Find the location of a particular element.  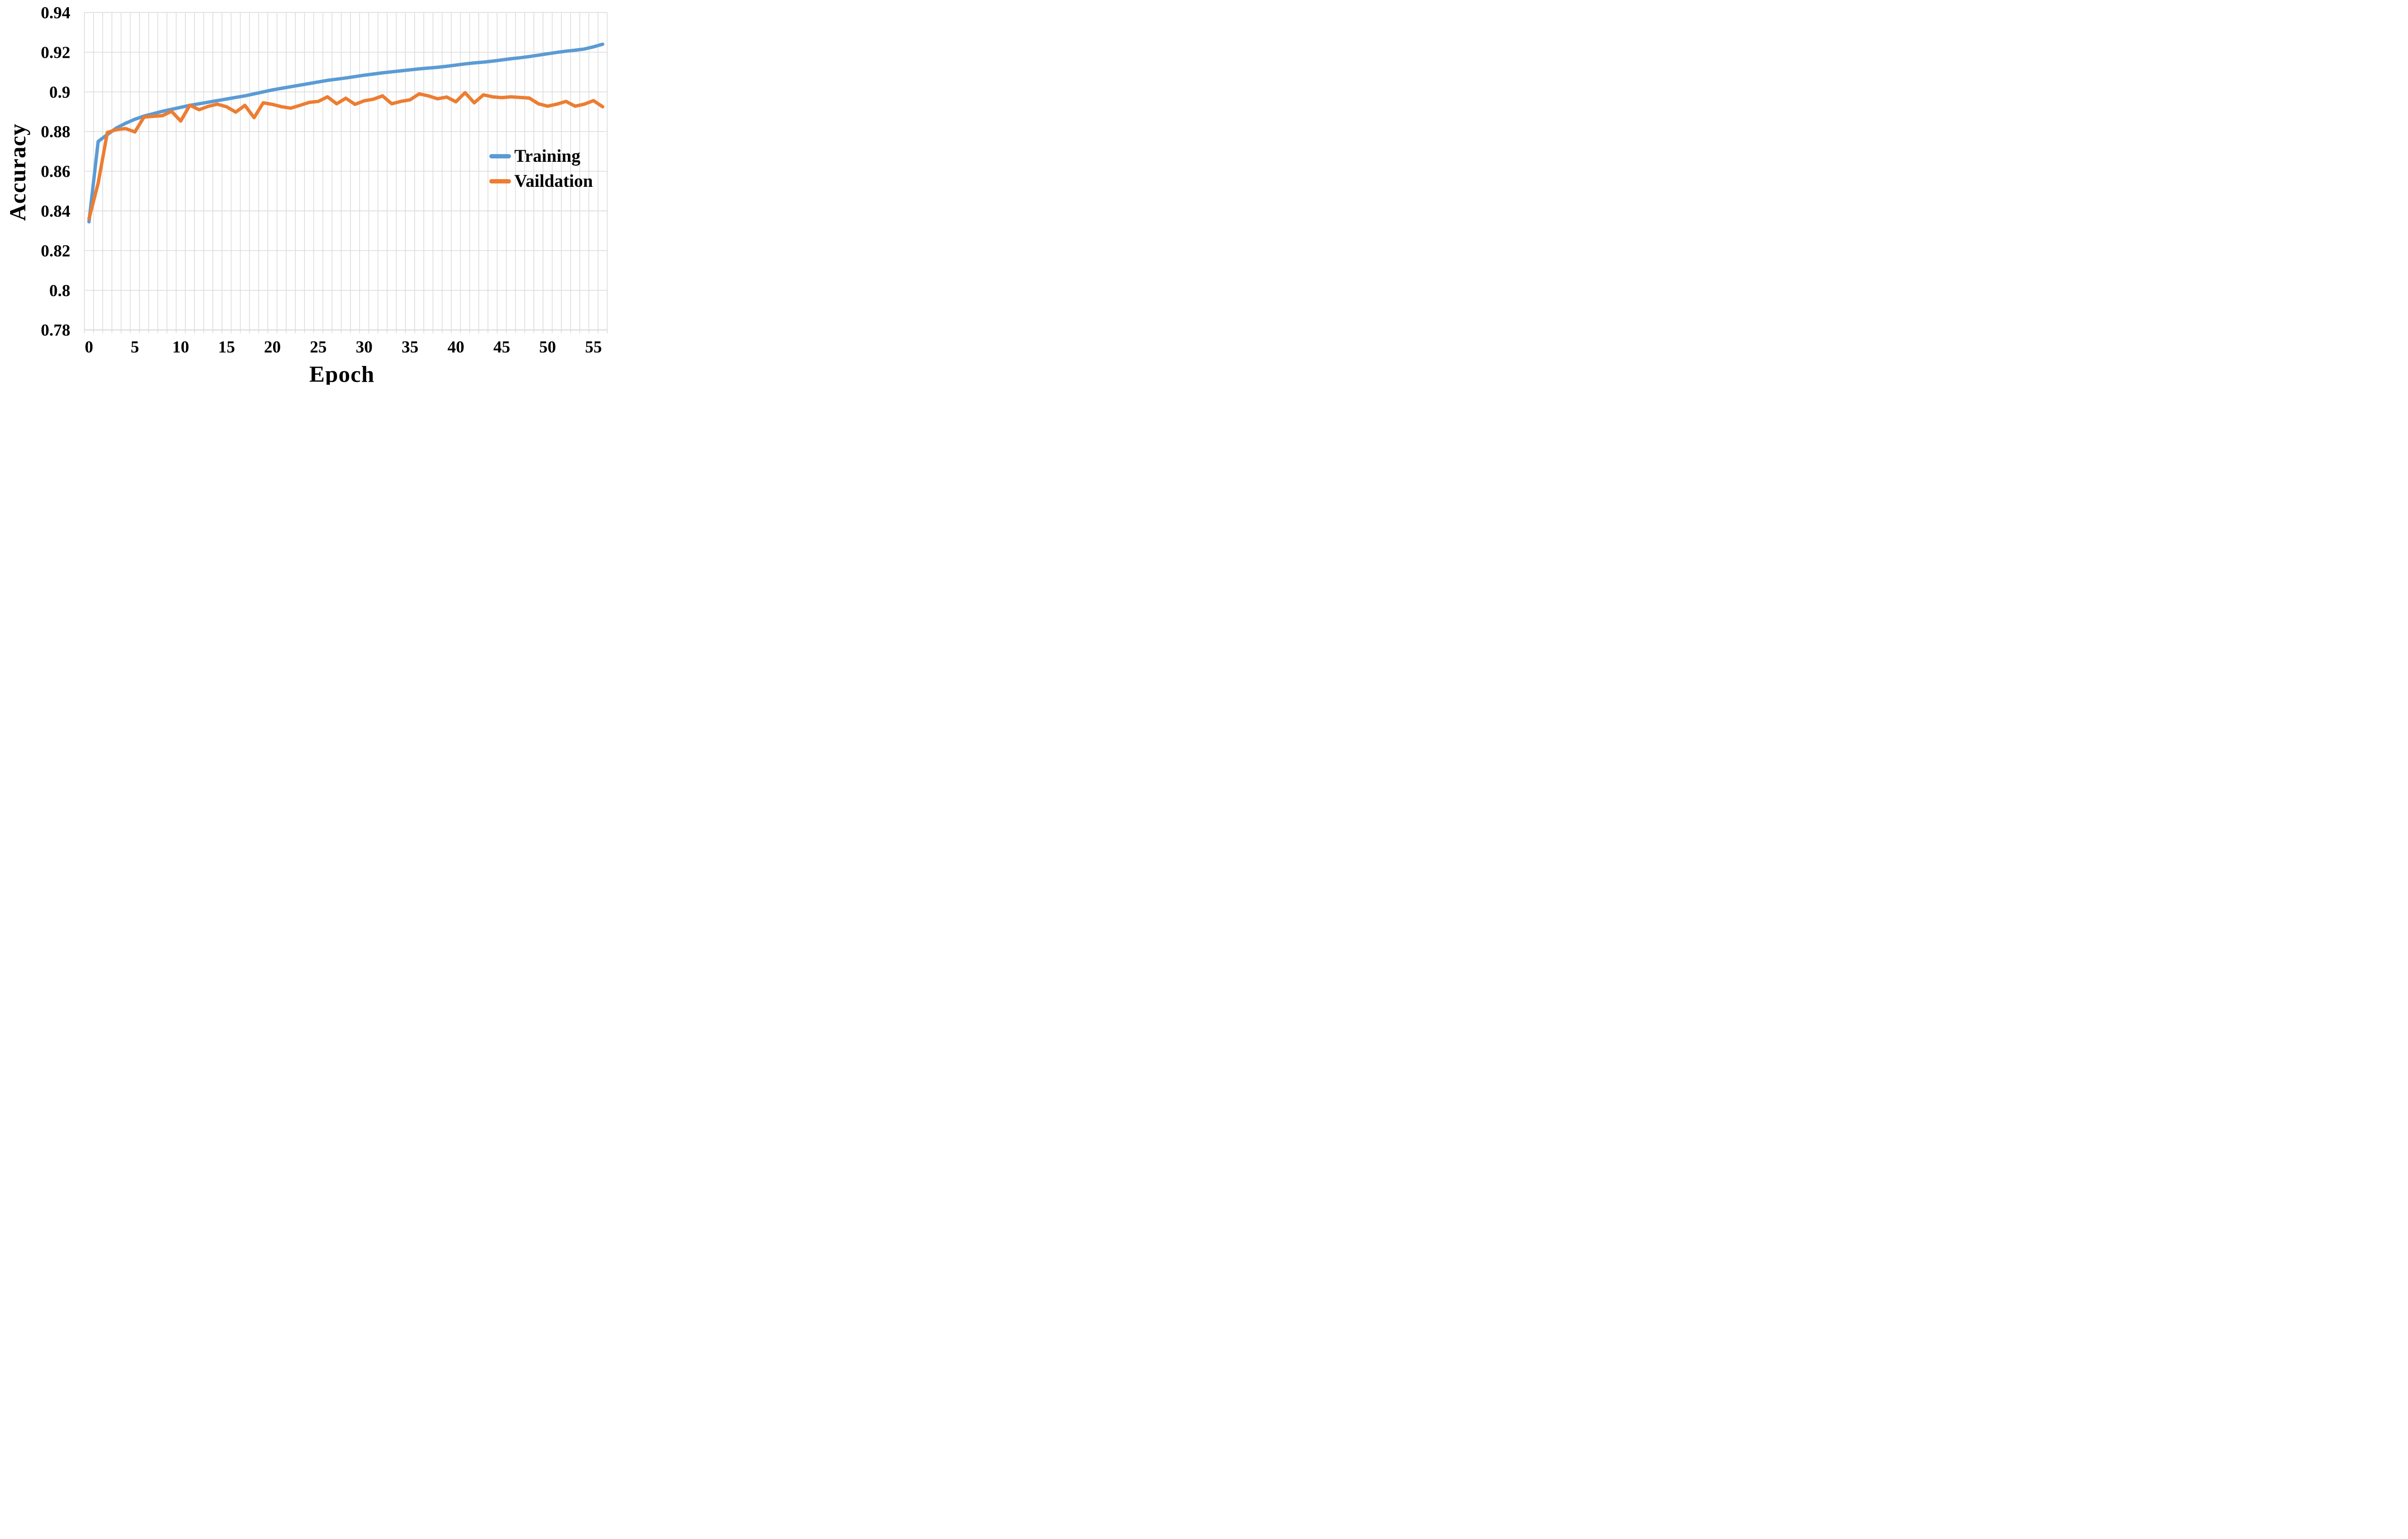

x-tick-label: 50 is located at coordinates (547, 347).